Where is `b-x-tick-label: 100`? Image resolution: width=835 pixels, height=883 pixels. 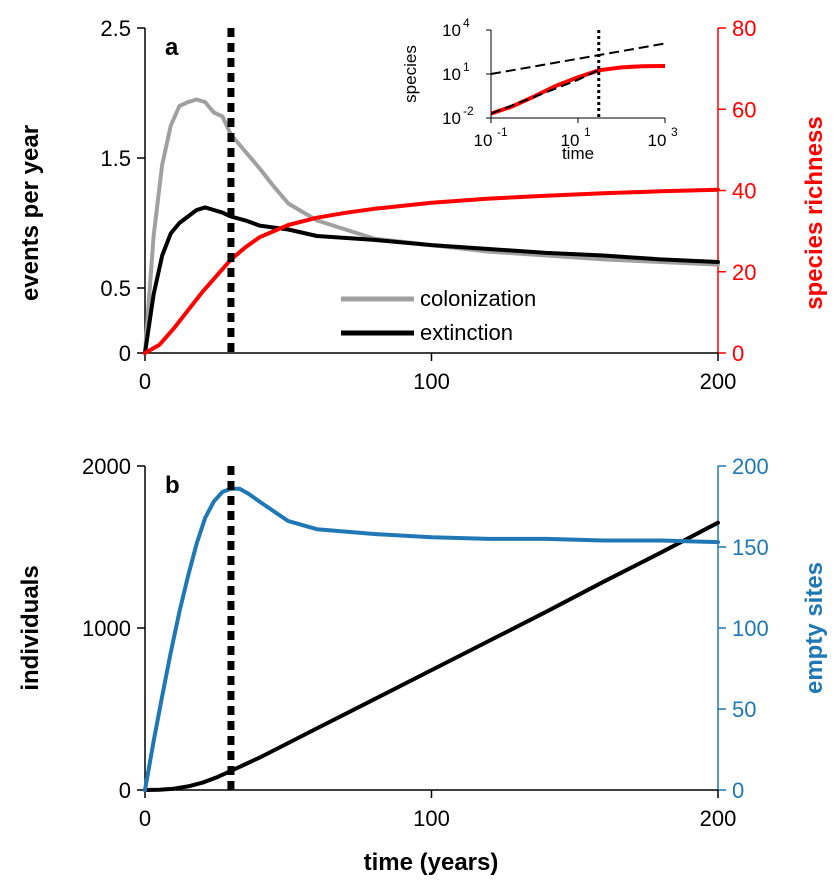 b-x-tick-label: 100 is located at coordinates (431, 818).